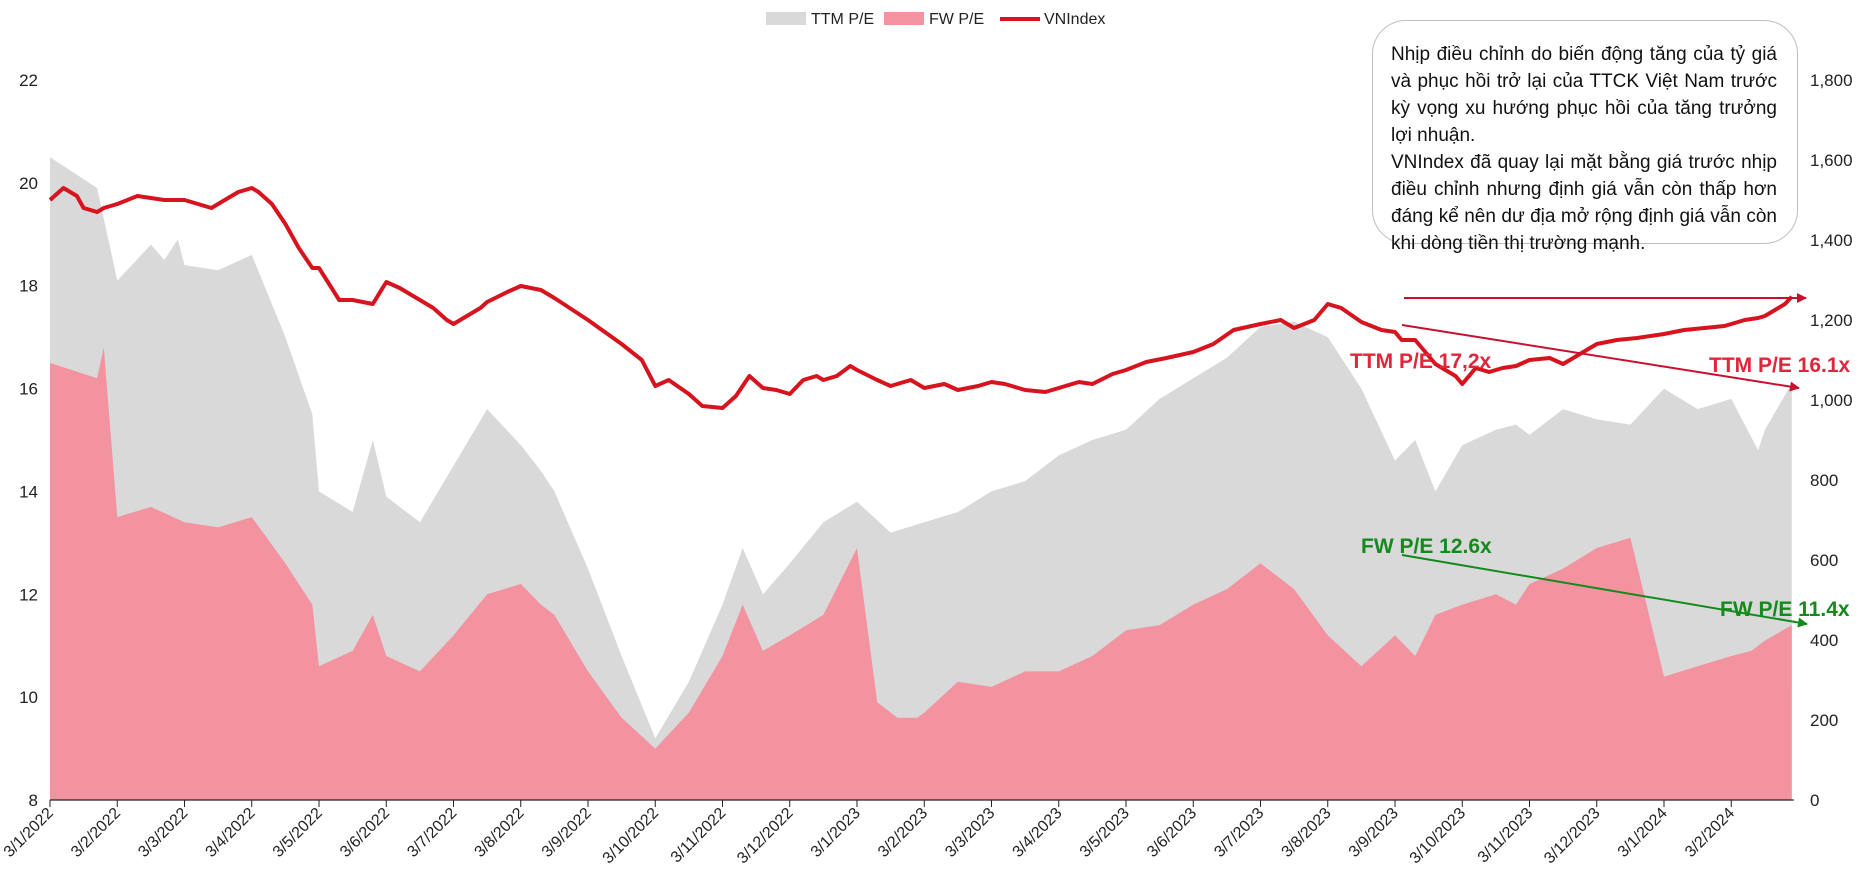 The height and width of the screenshot is (895, 1860). What do you see at coordinates (1831, 400) in the screenshot?
I see `y-right-tick-label: 1,000` at bounding box center [1831, 400].